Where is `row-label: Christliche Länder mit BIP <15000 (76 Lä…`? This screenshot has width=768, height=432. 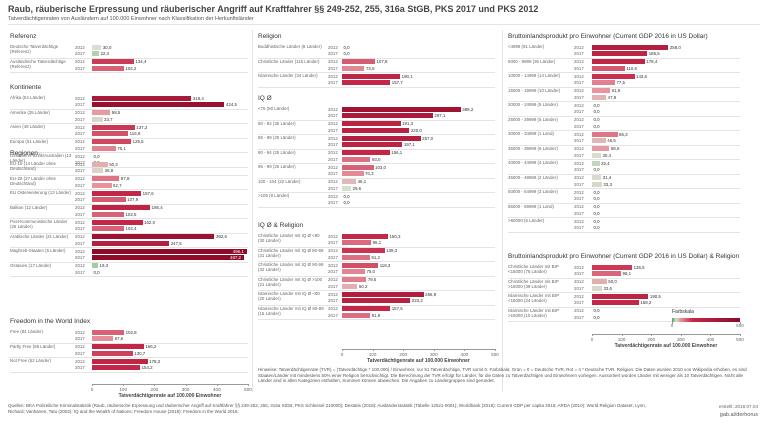 row-label: Christliche Länder mit BIP <15000 (76 Lä… is located at coordinates (533, 269).